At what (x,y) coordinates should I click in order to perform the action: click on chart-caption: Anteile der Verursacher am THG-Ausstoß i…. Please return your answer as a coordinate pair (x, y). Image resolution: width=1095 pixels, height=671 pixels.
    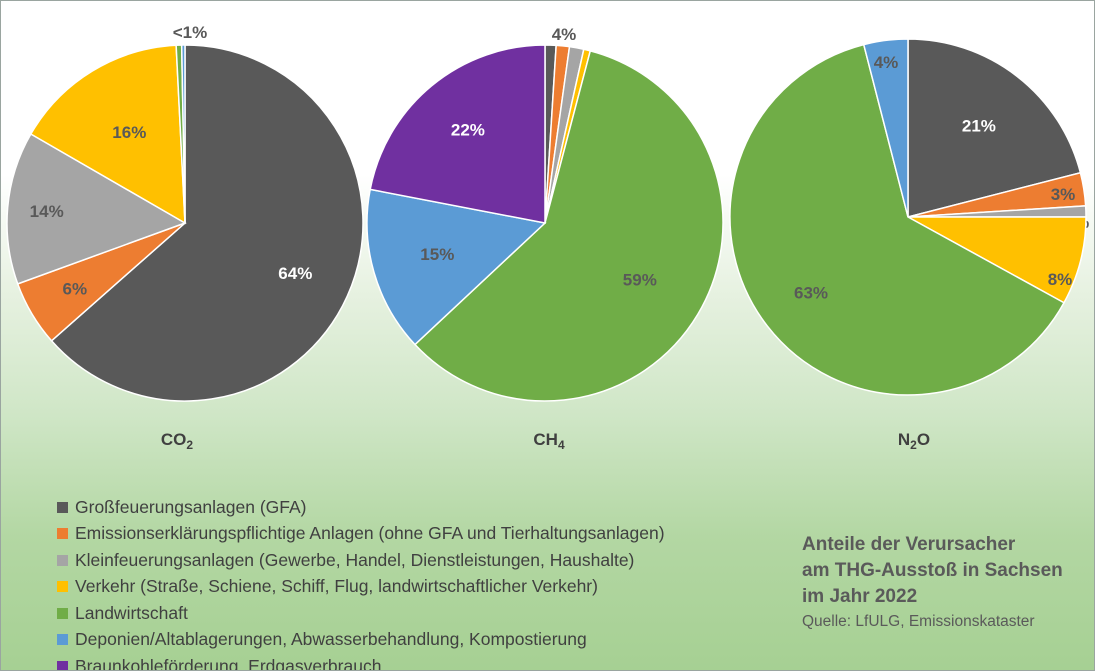
    Looking at the image, I should click on (932, 583).